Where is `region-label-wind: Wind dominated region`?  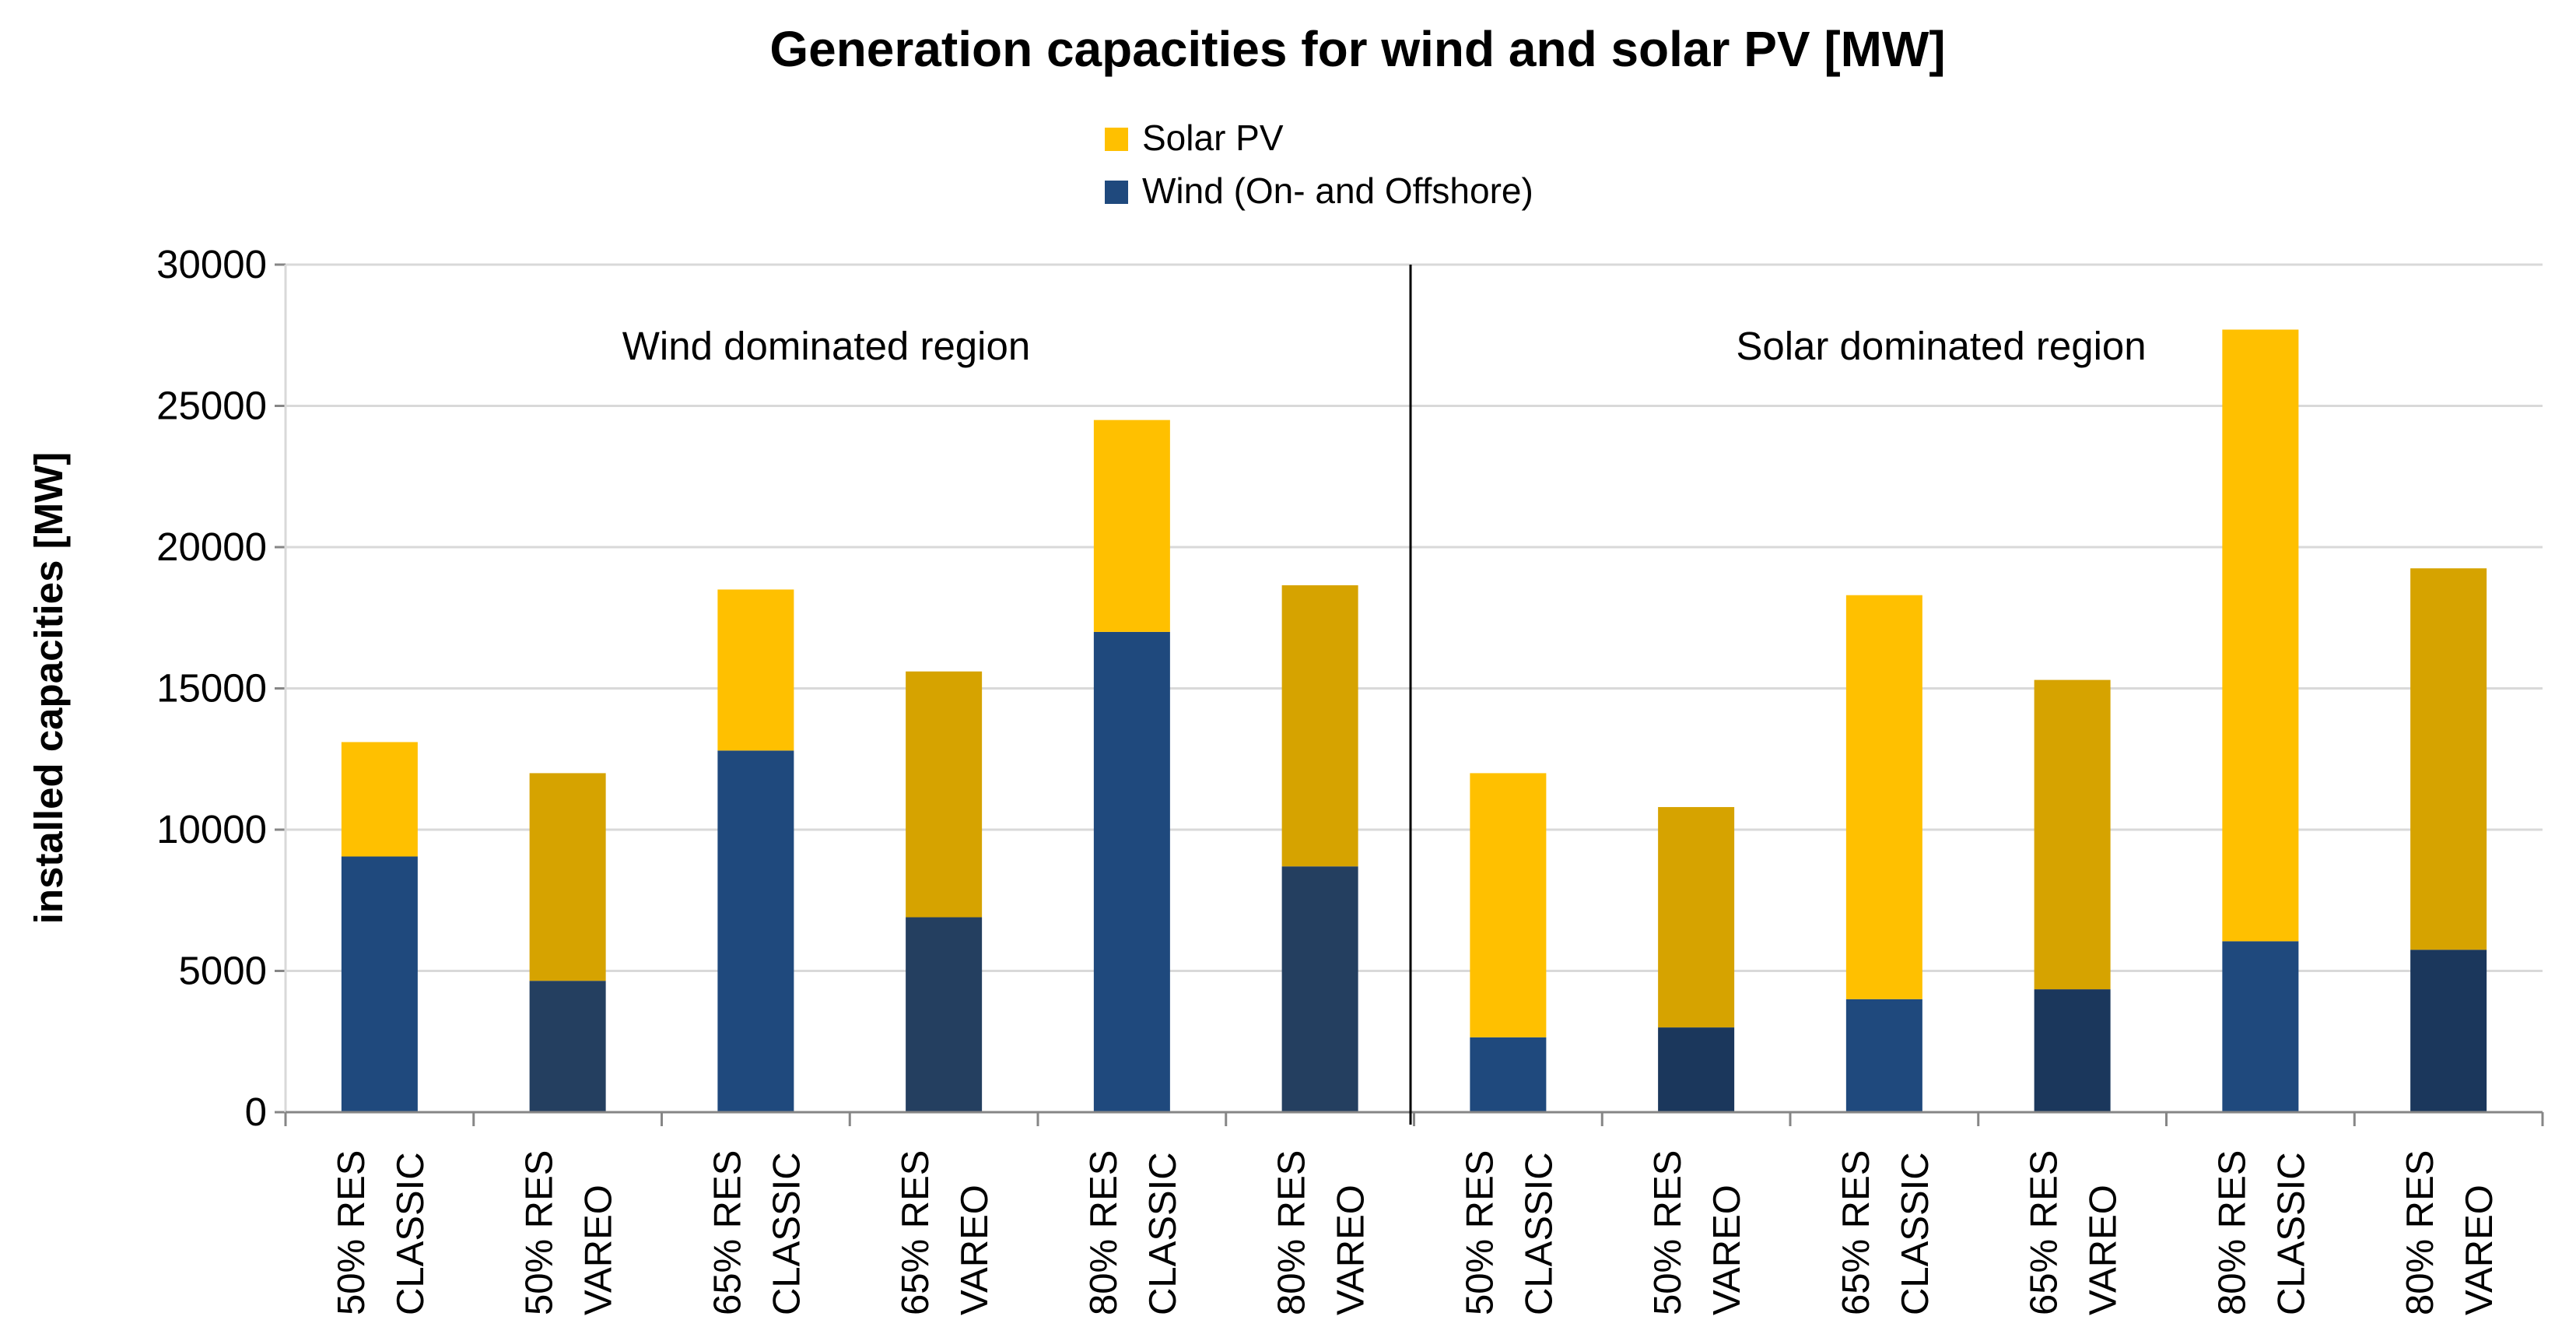 region-label-wind: Wind dominated region is located at coordinates (826, 346).